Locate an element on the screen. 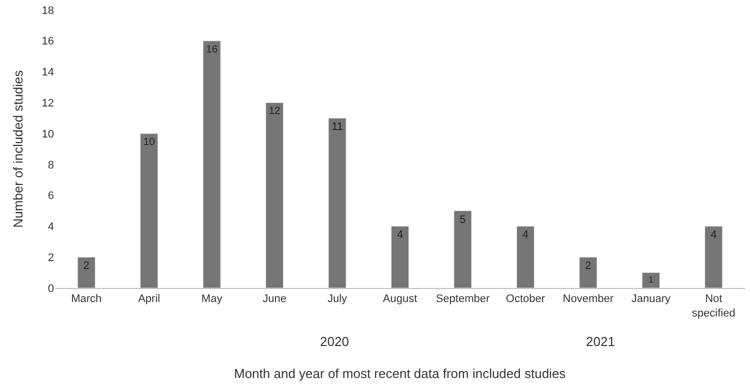 This screenshot has width=750, height=392. x-tick-label: June is located at coordinates (274, 299).